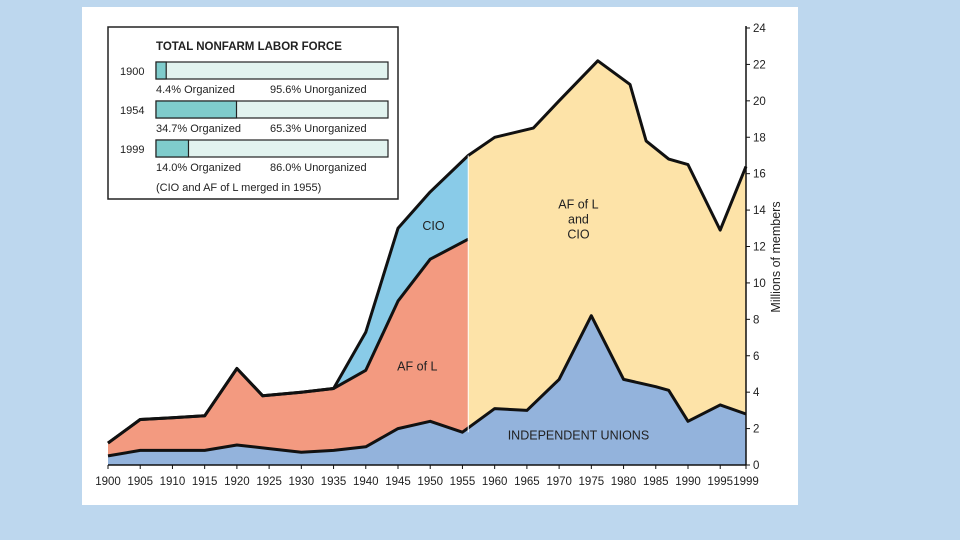 The width and height of the screenshot is (960, 540). I want to click on inset-row-year: 1999, so click(132, 150).